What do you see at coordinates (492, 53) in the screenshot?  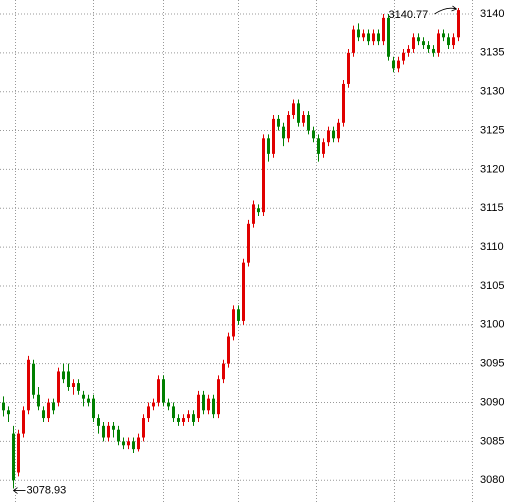 I see `y-tick-label: 3135` at bounding box center [492, 53].